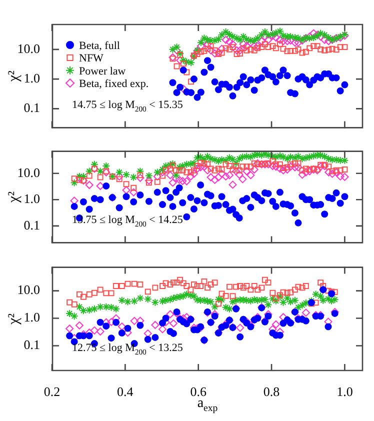 The height and width of the screenshot is (421, 374). I want to click on x-tick-label: 0.4, so click(125, 392).